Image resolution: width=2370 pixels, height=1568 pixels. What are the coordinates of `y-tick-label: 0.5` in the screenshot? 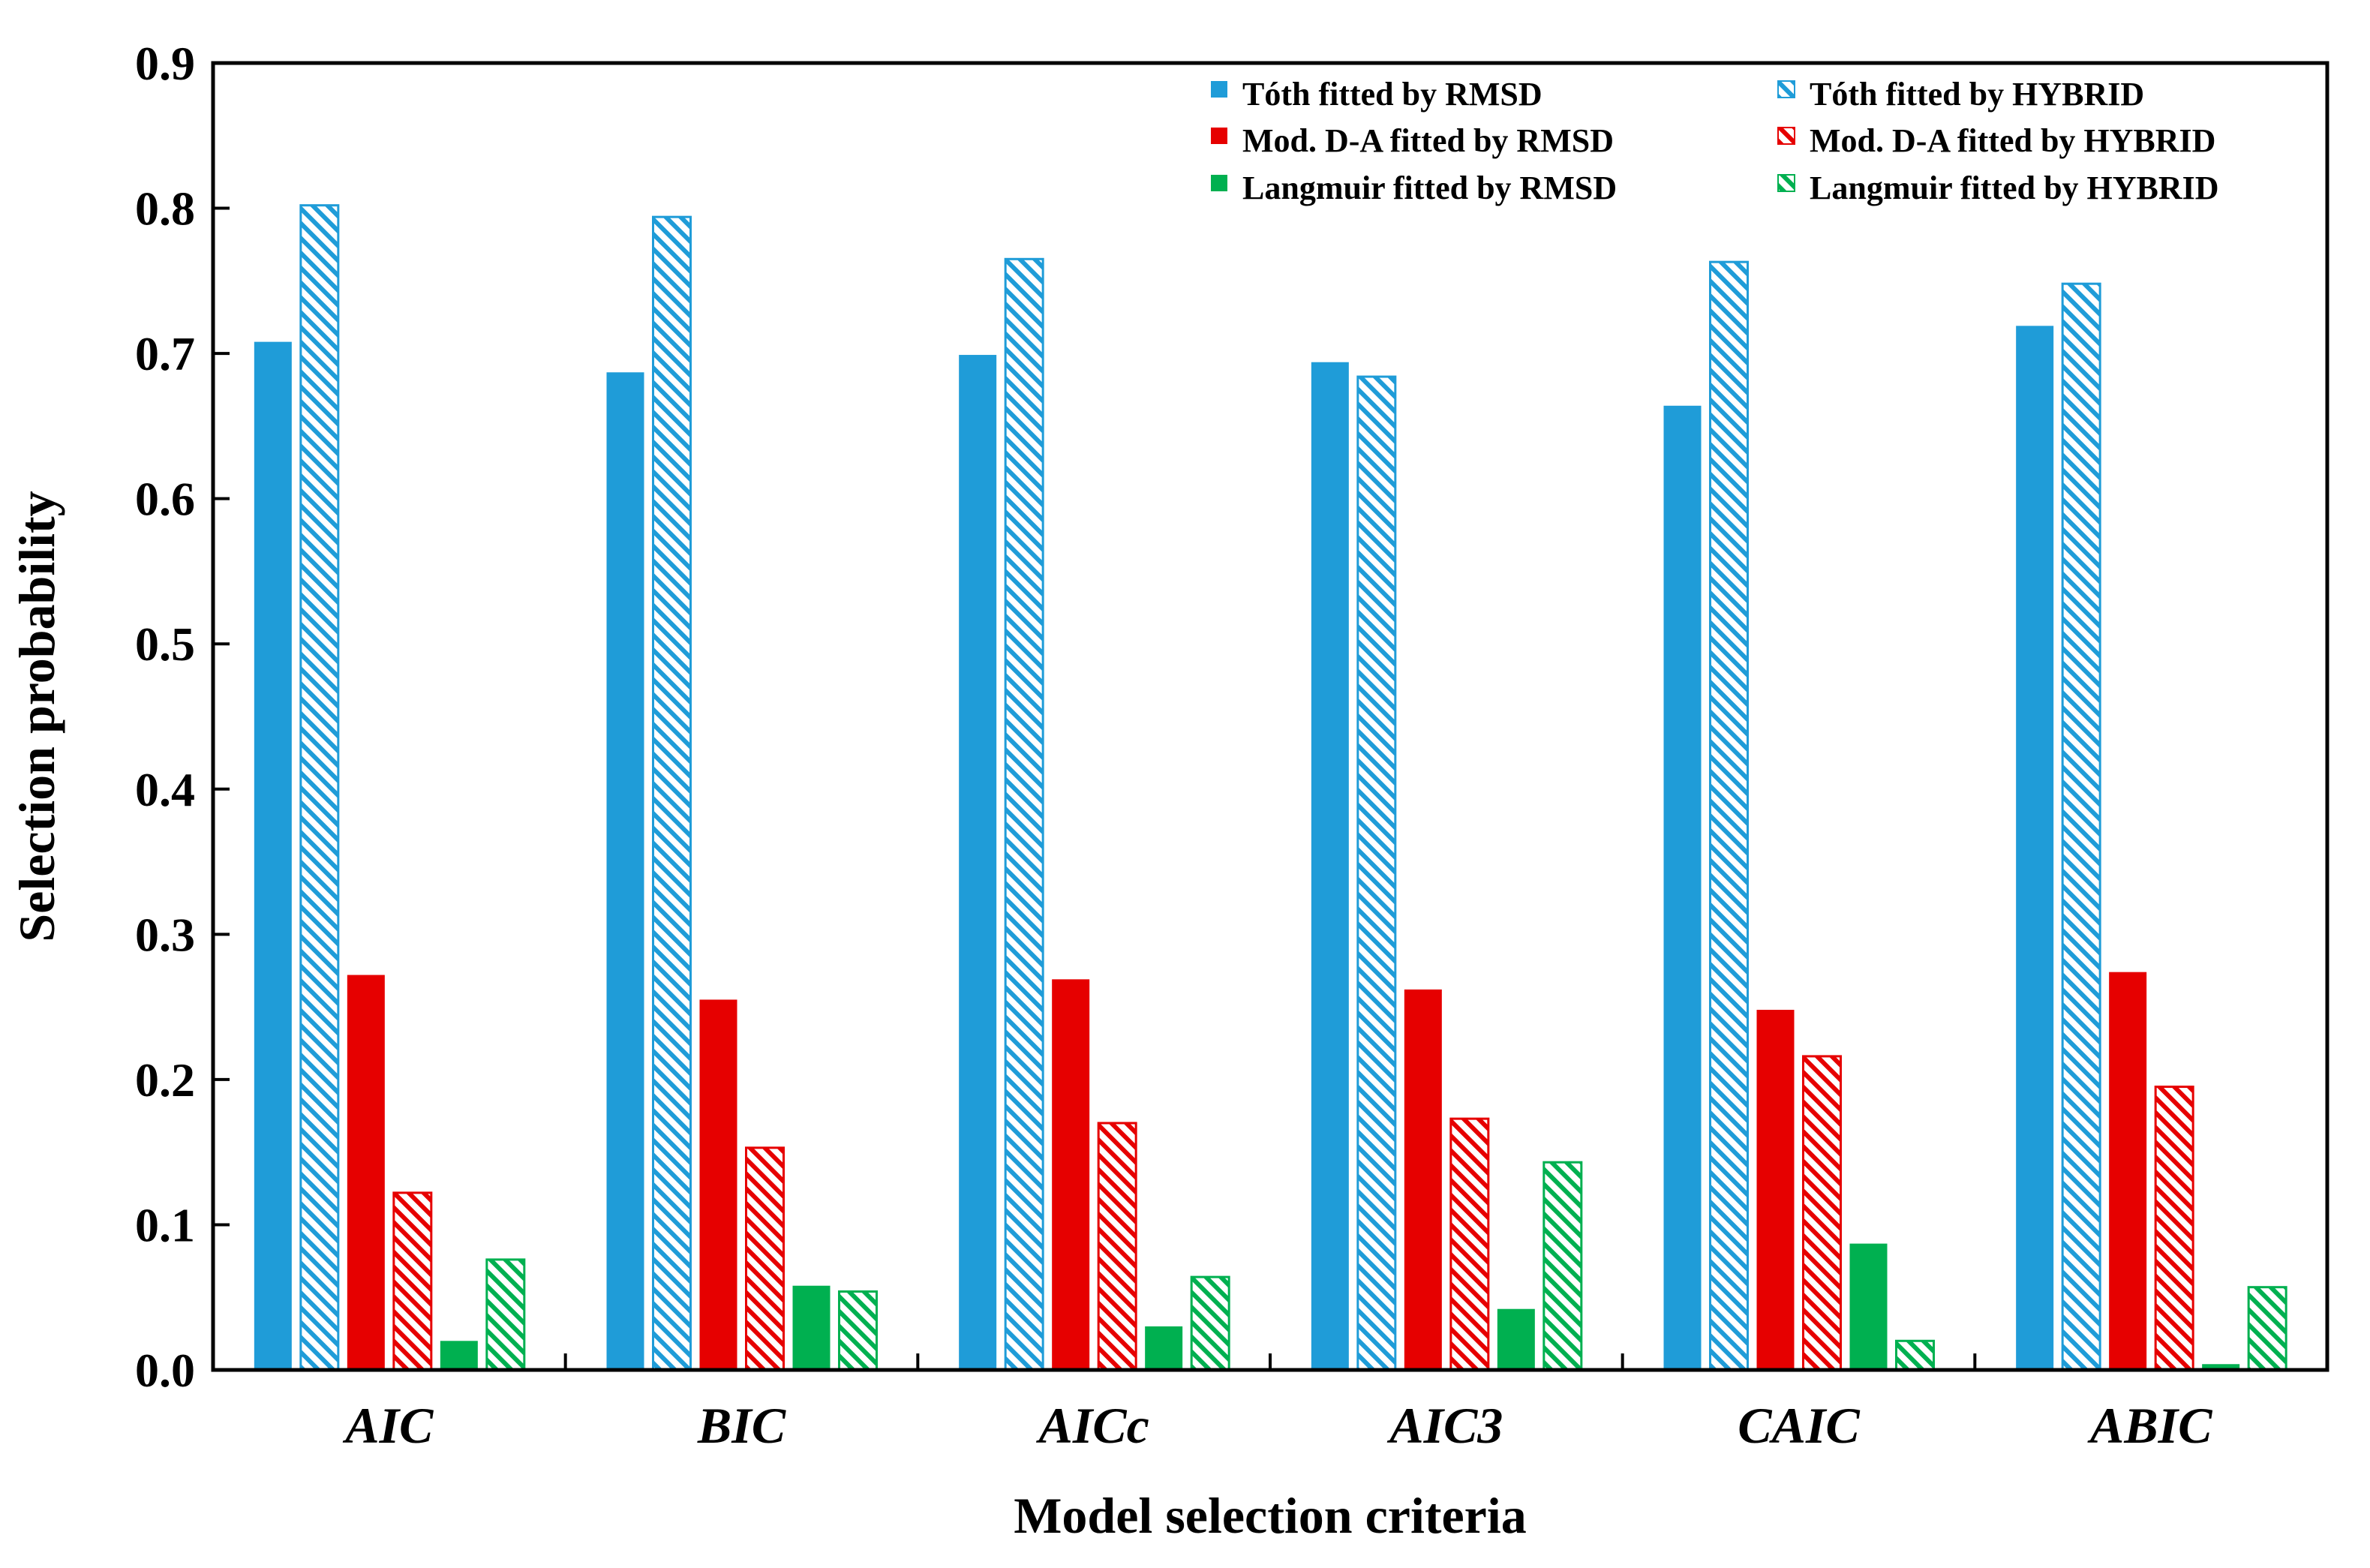 It's located at (165, 644).